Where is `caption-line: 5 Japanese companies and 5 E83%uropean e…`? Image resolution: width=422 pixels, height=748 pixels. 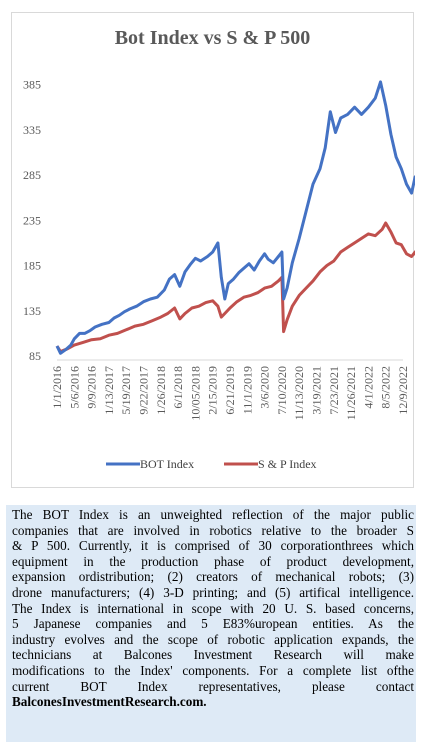
caption-line: 5 Japanese companies and 5 E83%uropean e… is located at coordinates (213, 624).